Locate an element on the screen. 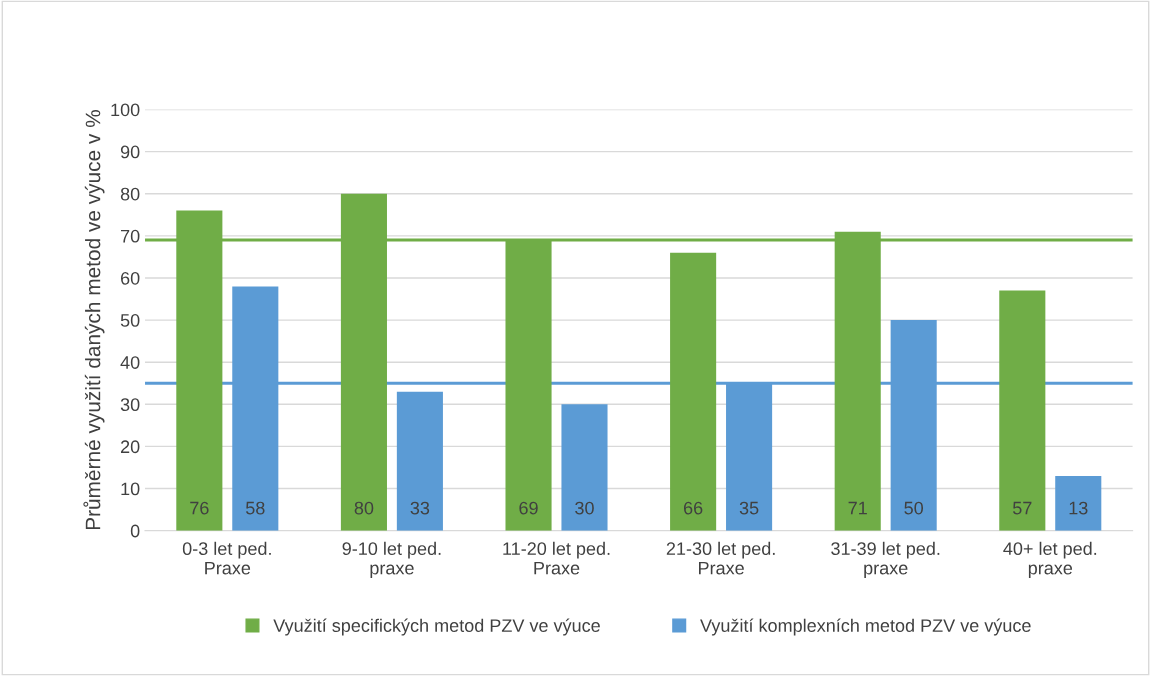 The height and width of the screenshot is (676, 1151). data-label: 66 is located at coordinates (693, 508).